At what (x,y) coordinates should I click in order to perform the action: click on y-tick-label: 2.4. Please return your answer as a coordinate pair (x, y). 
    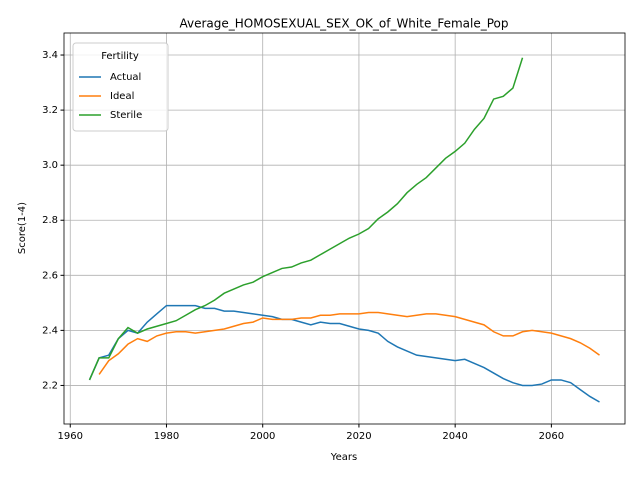
    Looking at the image, I should click on (50, 330).